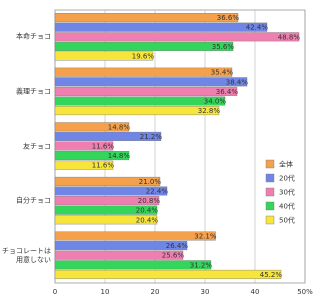 The width and height of the screenshot is (320, 300). I want to click on legend-label: 50代, so click(287, 220).